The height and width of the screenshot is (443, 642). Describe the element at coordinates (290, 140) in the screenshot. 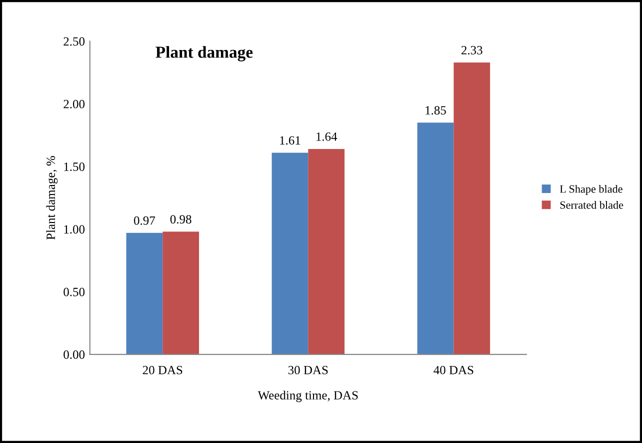

I see `data-label: 1.61` at that location.